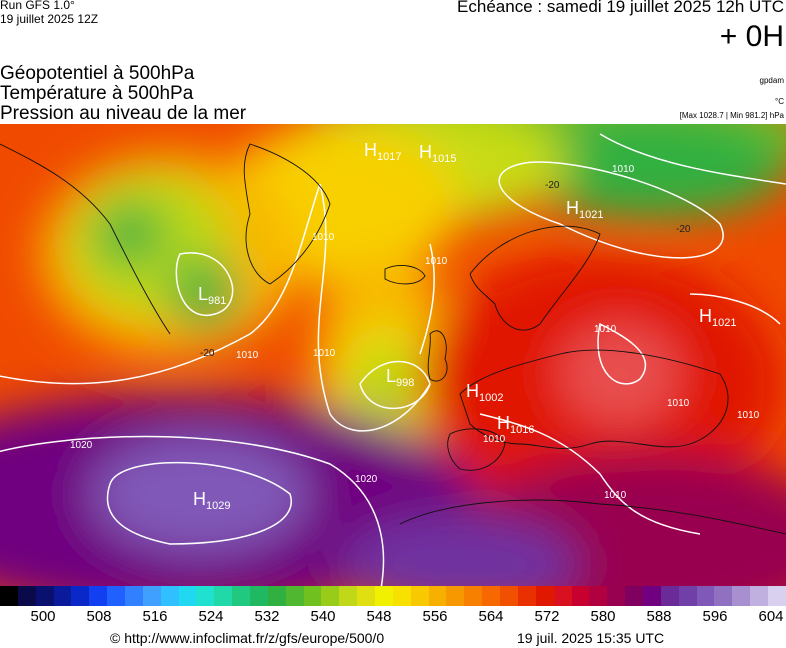 The image size is (786, 648). Describe the element at coordinates (43, 616) in the screenshot. I see `colorbar-tick: 500` at that location.